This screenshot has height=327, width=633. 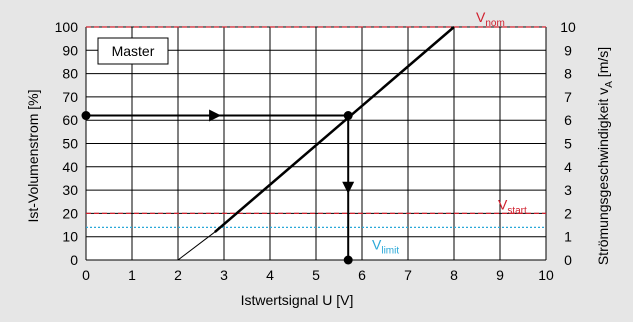 What do you see at coordinates (224, 275) in the screenshot?
I see `x-tick-label: 3` at bounding box center [224, 275].